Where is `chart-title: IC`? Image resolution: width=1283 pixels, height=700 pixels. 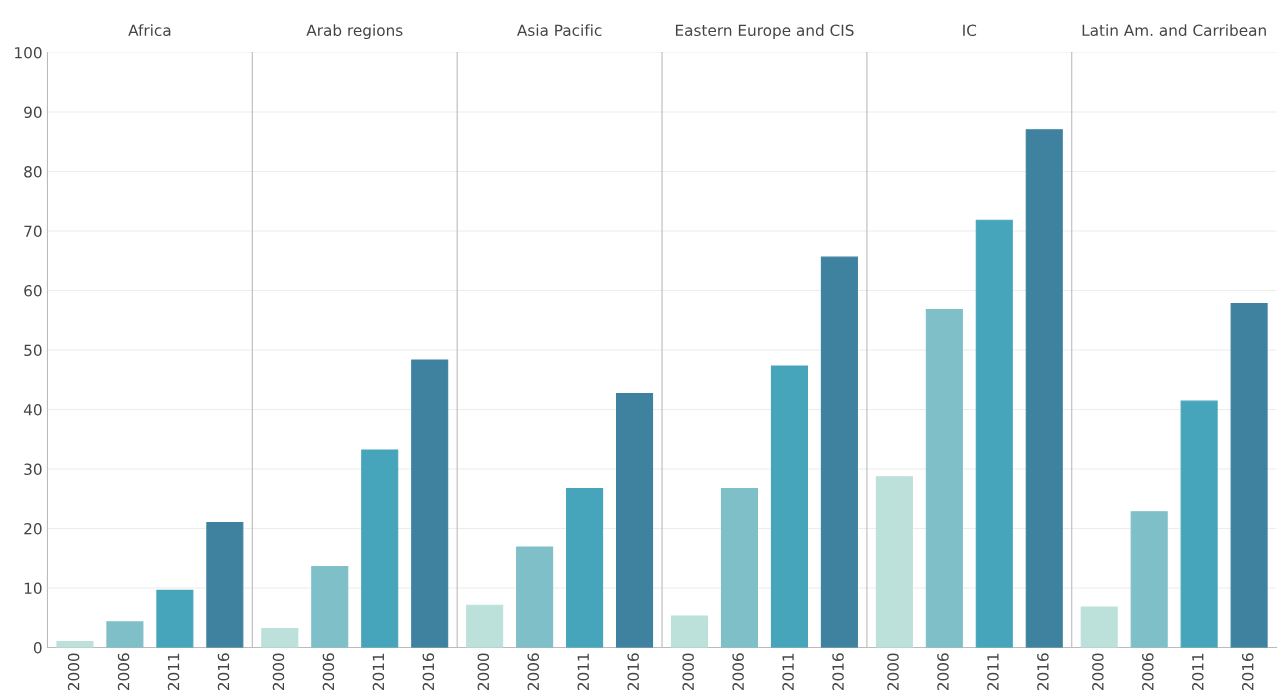 chart-title: IC is located at coordinates (970, 30).